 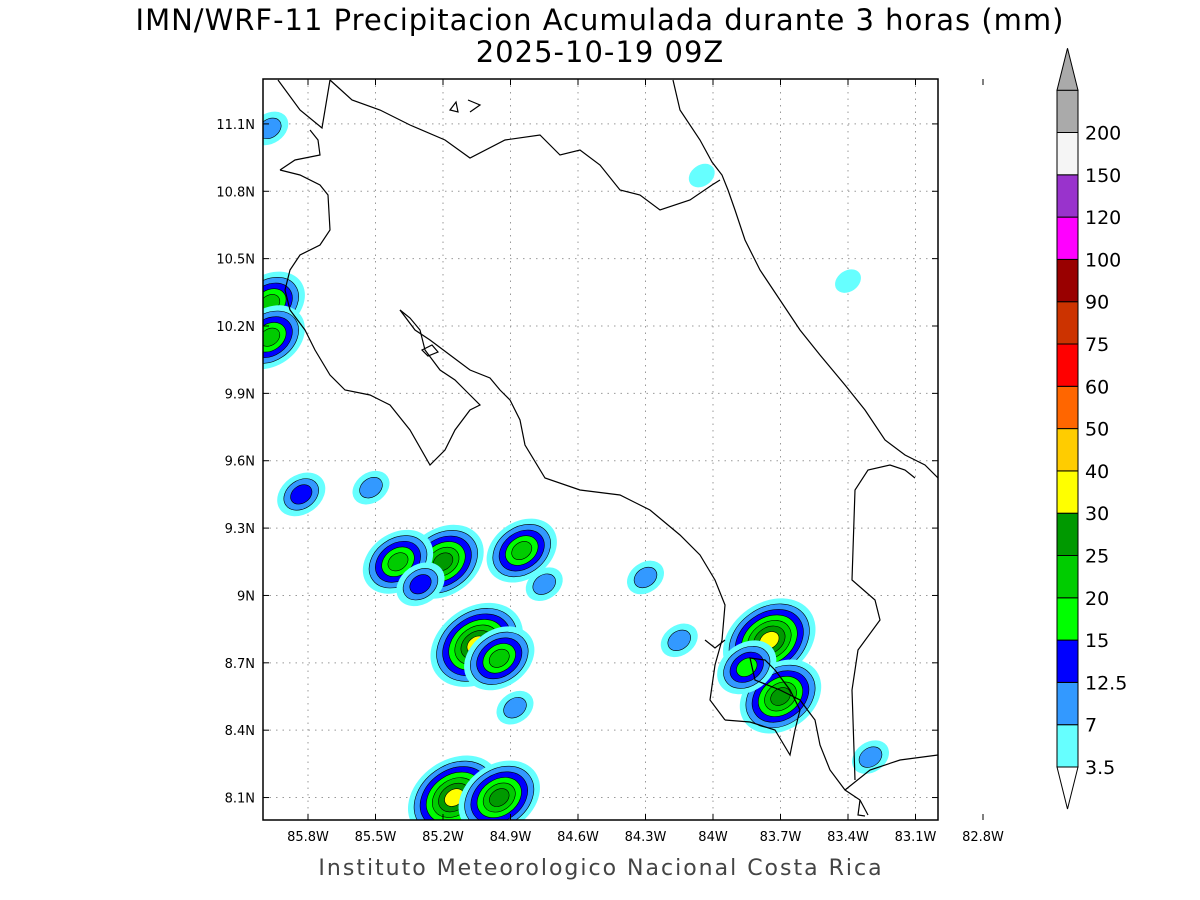 What do you see at coordinates (376, 837) in the screenshot?
I see `lon-tick-label: 85.5W` at bounding box center [376, 837].